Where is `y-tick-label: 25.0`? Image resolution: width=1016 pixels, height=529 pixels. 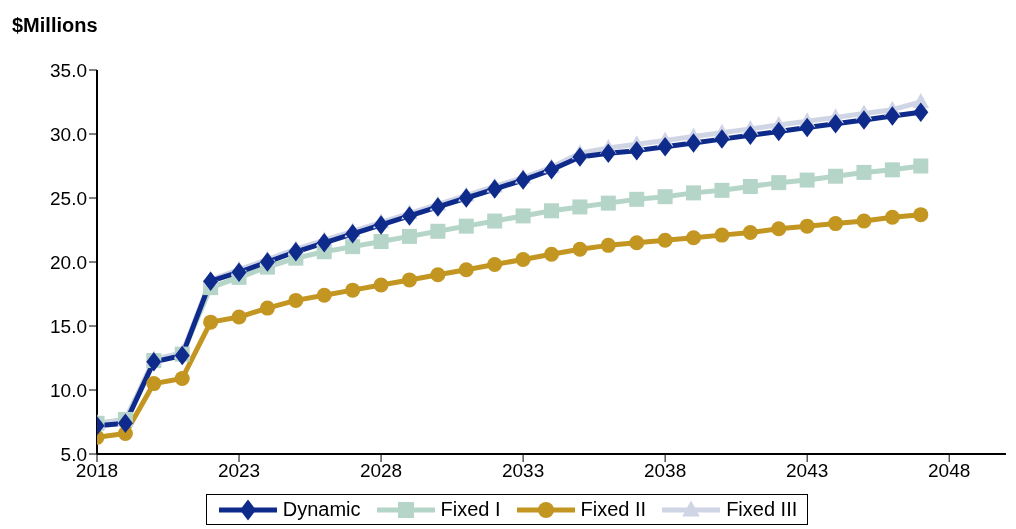 y-tick-label: 25.0 is located at coordinates (68, 198).